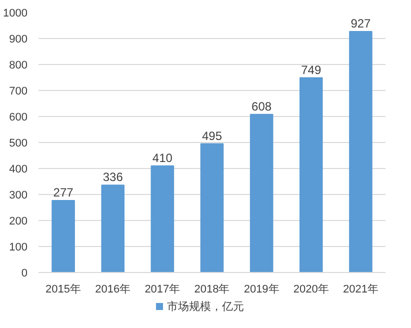  What do you see at coordinates (311, 69) in the screenshot?
I see `data-label: 749` at bounding box center [311, 69].